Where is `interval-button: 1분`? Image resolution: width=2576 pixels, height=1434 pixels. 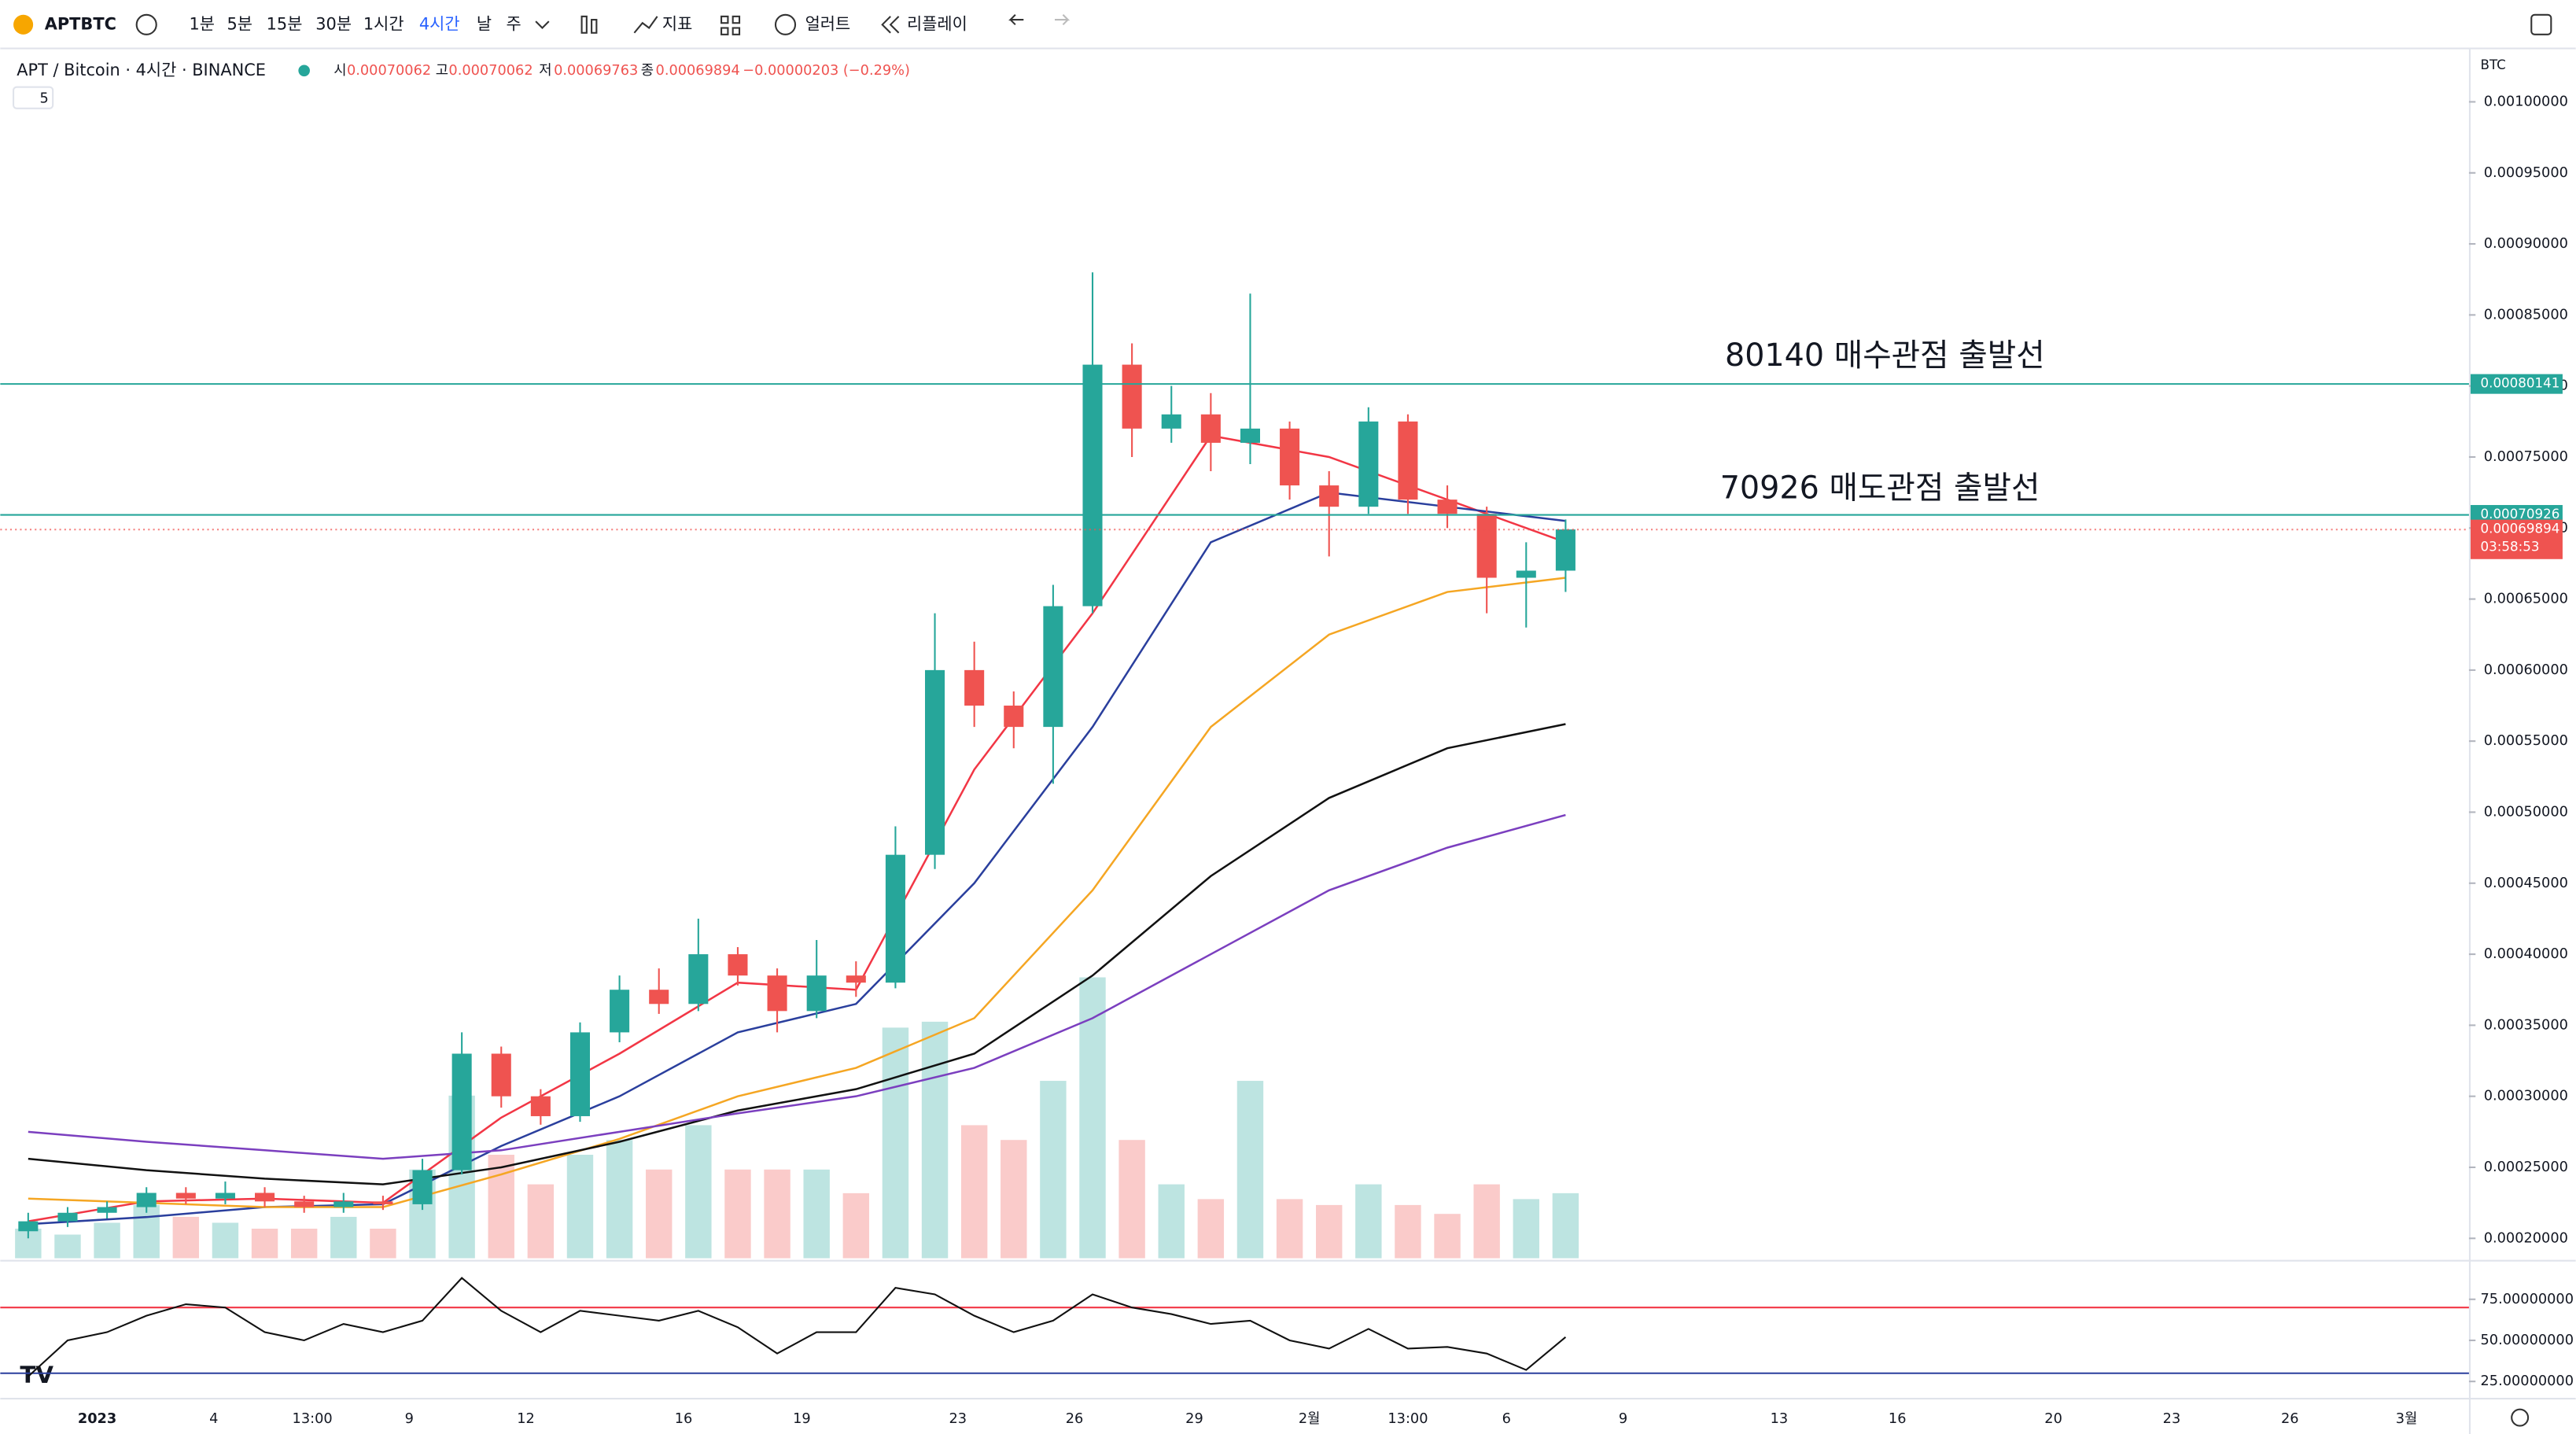 interval-button: 1분 is located at coordinates (202, 23).